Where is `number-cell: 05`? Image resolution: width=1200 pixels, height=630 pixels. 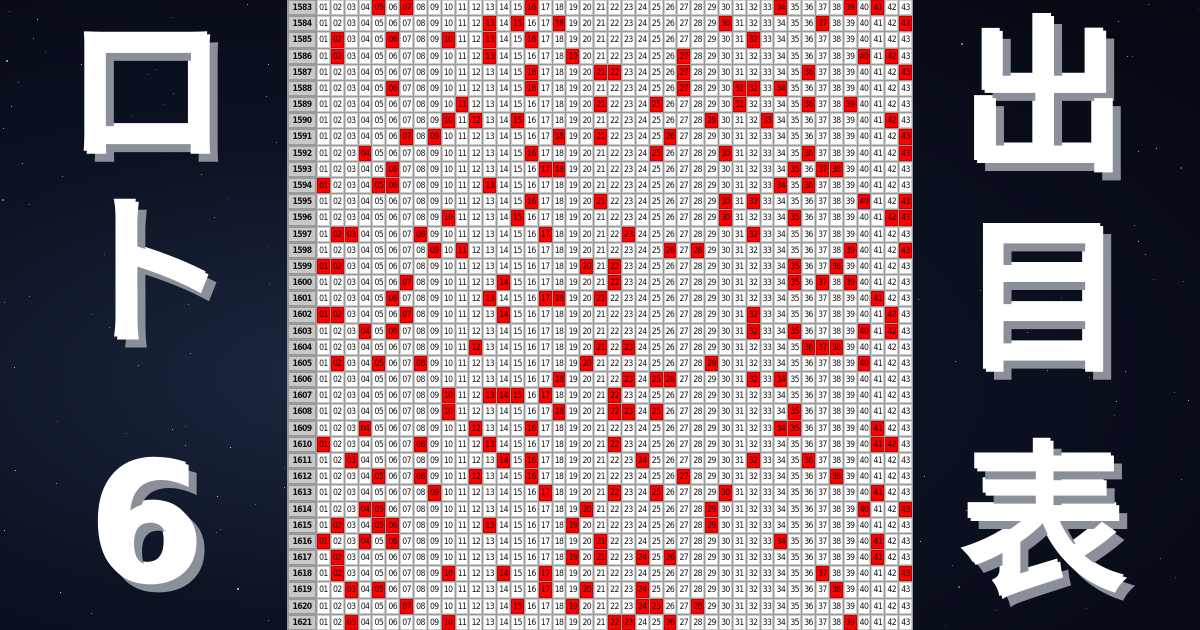 number-cell: 05 is located at coordinates (379, 105).